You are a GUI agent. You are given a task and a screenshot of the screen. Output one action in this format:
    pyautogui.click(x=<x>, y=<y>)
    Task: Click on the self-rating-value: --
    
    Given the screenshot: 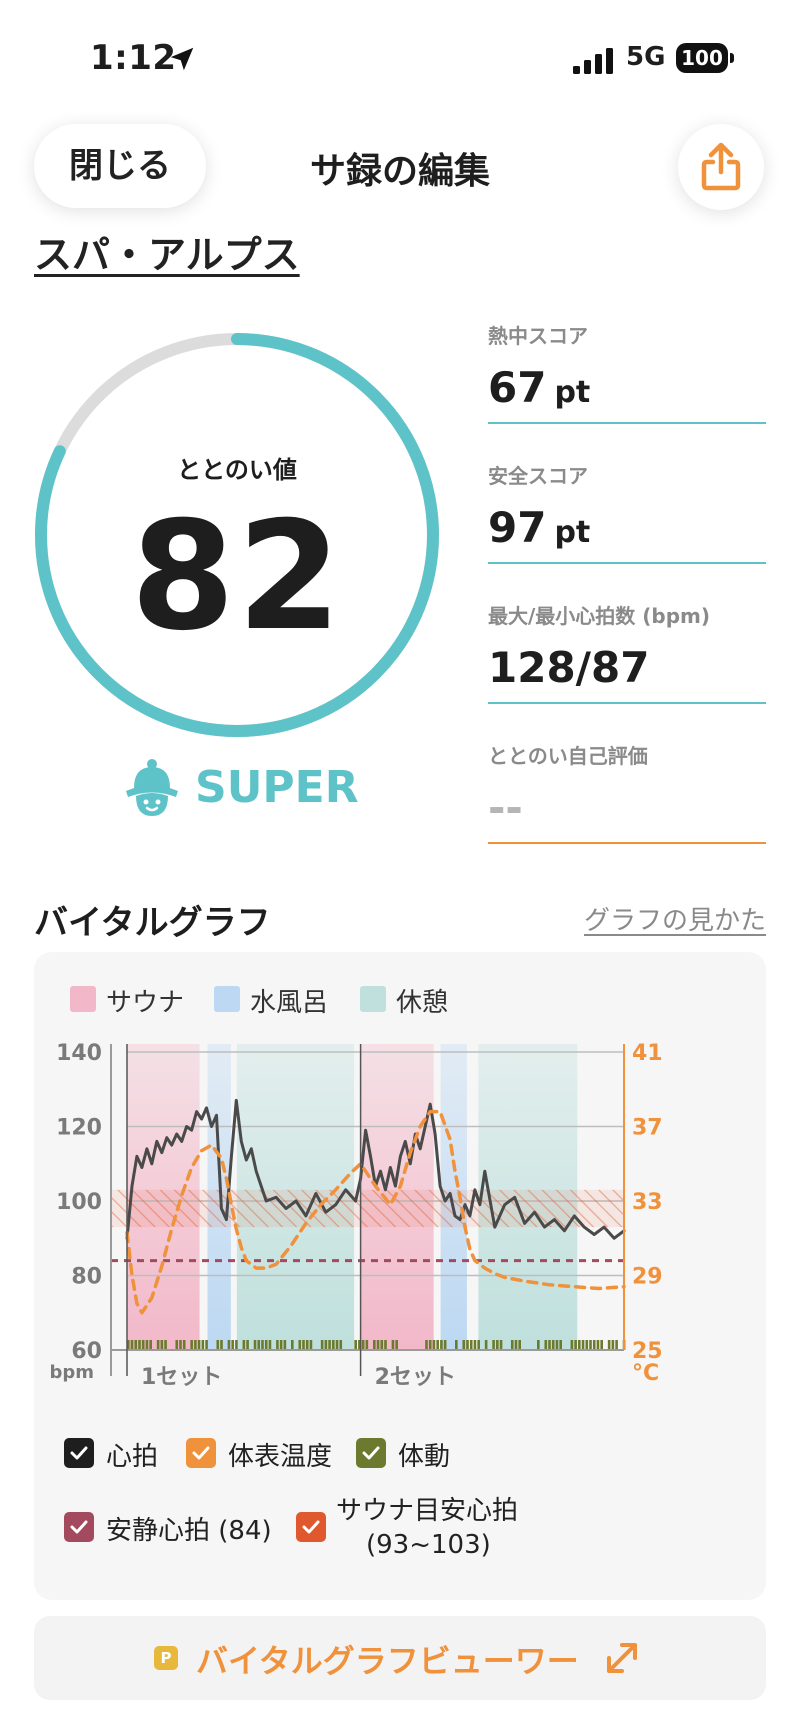 What is the action you would take?
    pyautogui.click(x=505, y=807)
    